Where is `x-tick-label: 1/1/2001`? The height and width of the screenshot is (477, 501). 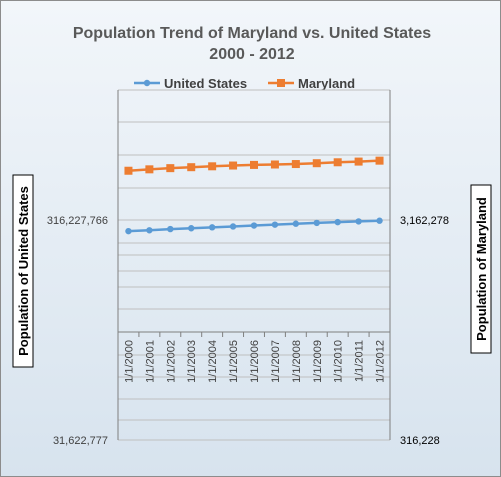
x-tick-label: 1/1/2001 is located at coordinates (150, 361).